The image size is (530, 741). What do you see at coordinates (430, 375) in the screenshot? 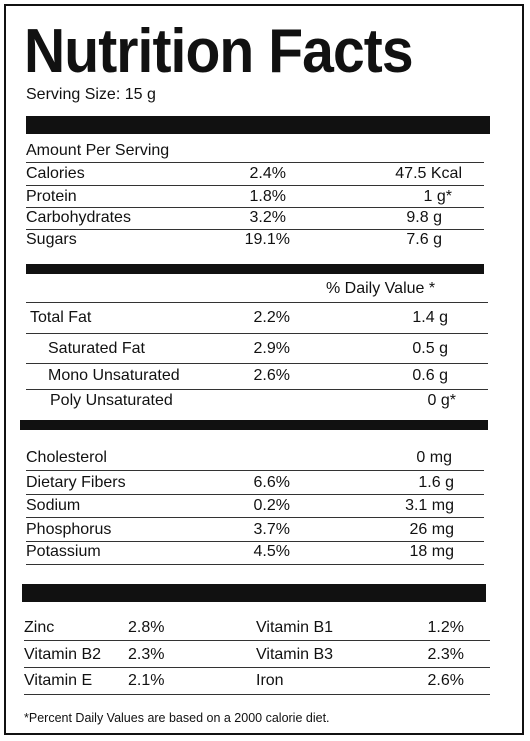
I see `nutrient-amount: 0.6 g` at bounding box center [430, 375].